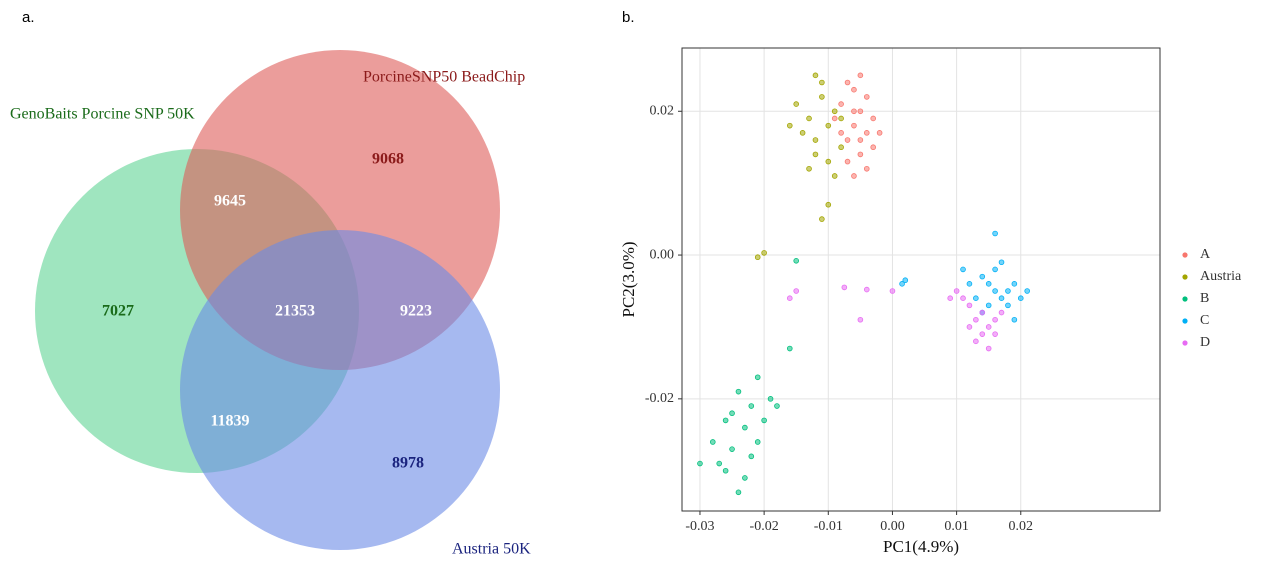  I want to click on y-tick-label: 0.00, so click(662, 254).